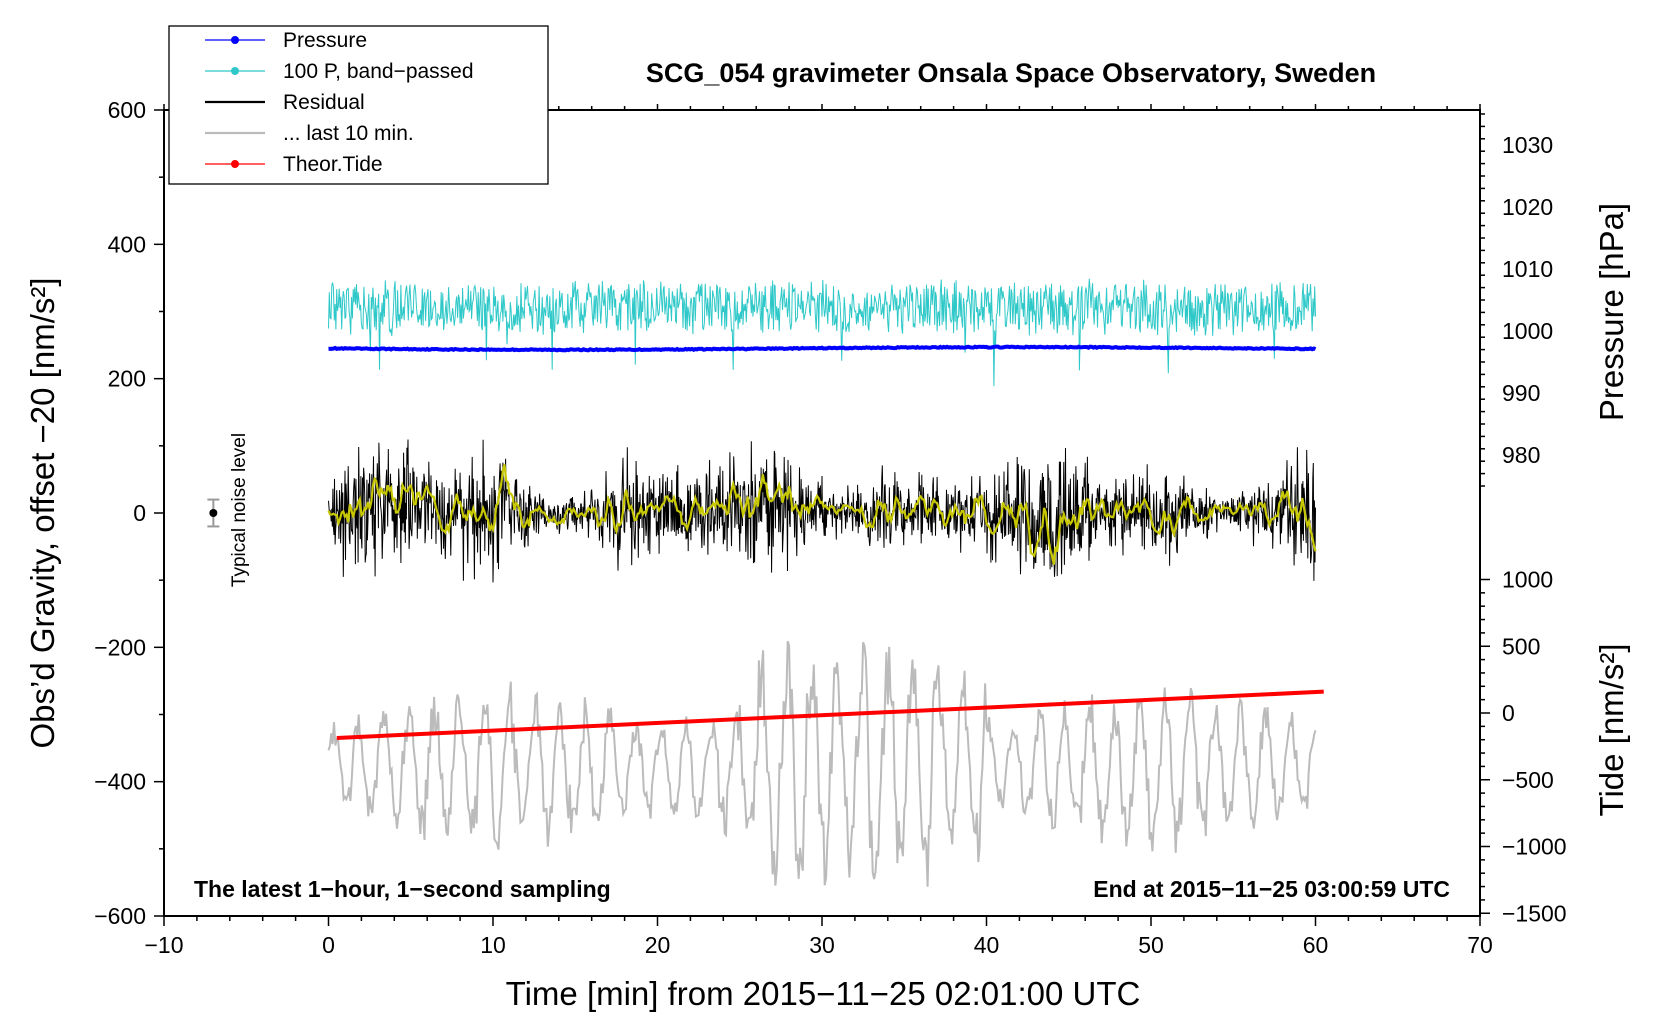 This screenshot has width=1660, height=1020. I want to click on y-axis-label-pressure: Pressure [hPa], so click(1611, 312).